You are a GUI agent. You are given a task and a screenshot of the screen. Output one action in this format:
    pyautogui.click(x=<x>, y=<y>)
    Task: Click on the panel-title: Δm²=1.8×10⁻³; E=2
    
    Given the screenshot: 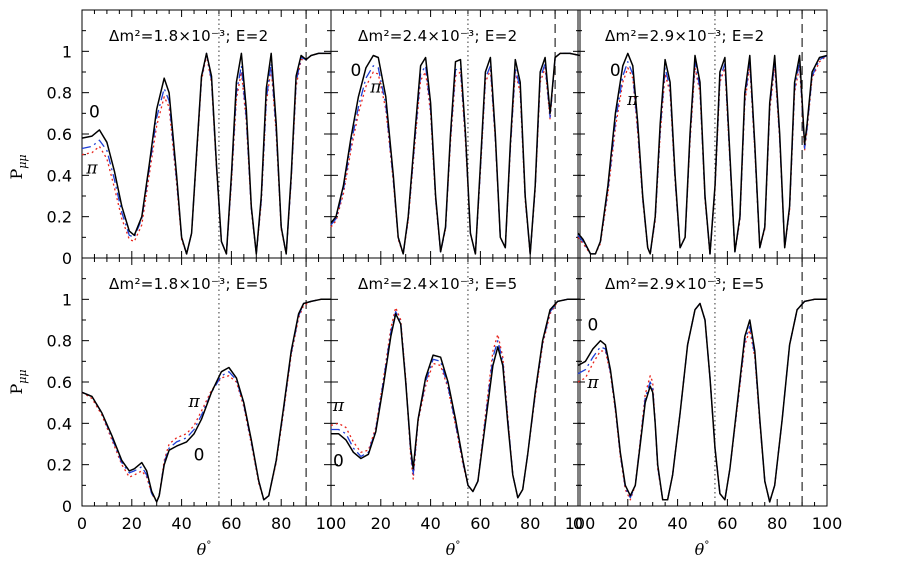 What is the action you would take?
    pyautogui.click(x=188, y=36)
    